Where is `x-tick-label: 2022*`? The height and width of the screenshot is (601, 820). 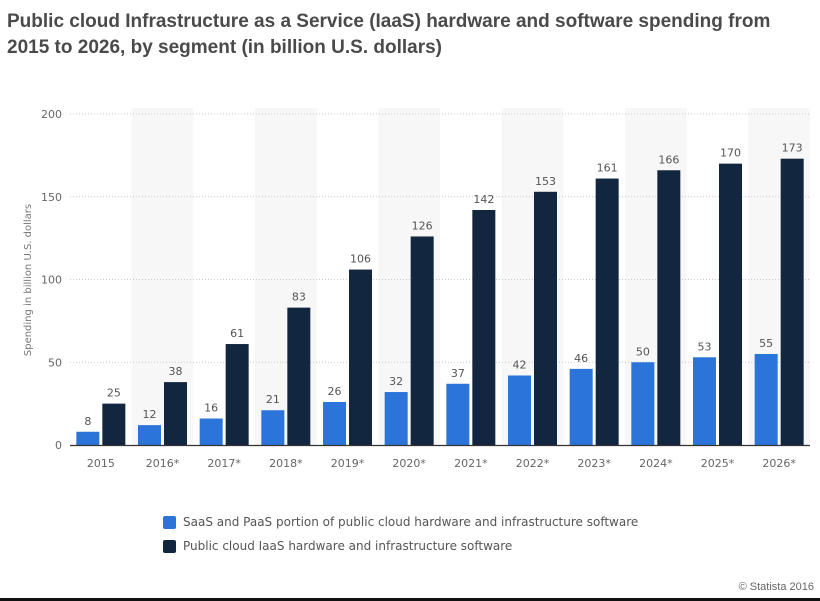
x-tick-label: 2022* is located at coordinates (533, 463).